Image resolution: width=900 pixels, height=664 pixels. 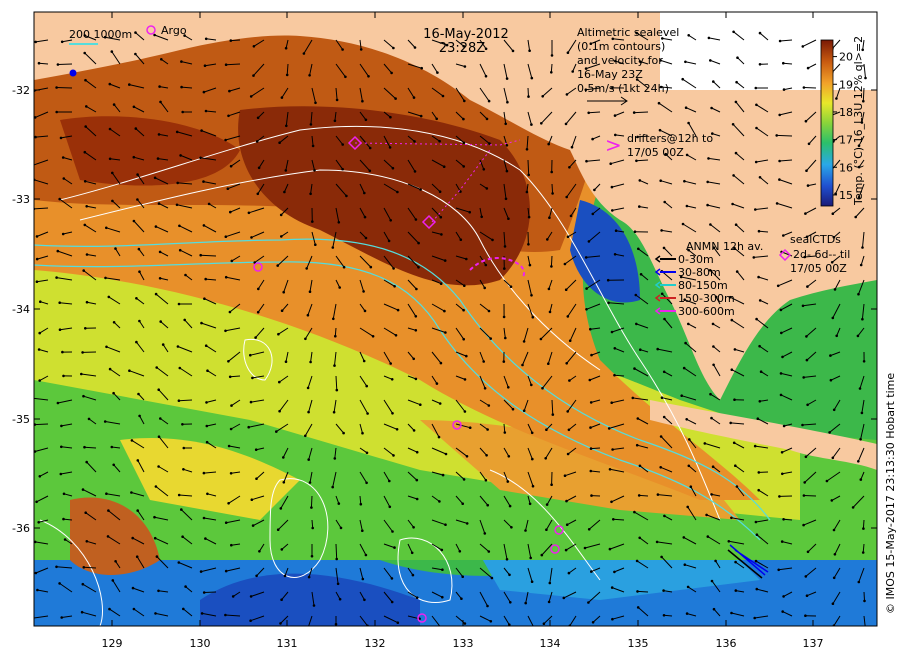 What do you see at coordinates (699, 272) in the screenshot?
I see `anmn-legend-label: 30-80m` at bounding box center [699, 272].